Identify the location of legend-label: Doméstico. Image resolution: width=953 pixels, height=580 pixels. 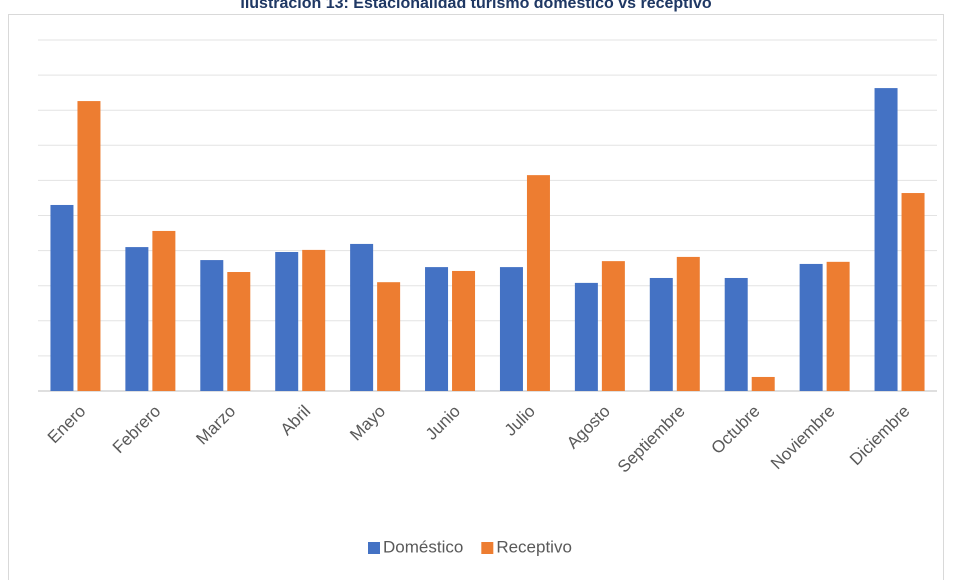
(423, 546).